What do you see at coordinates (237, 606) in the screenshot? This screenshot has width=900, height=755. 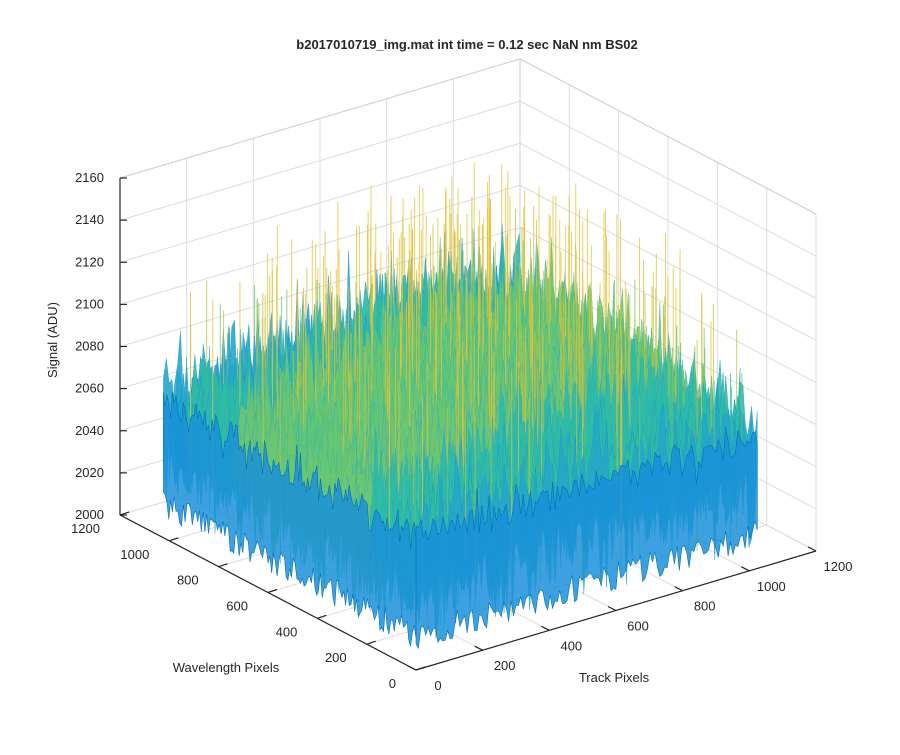 I see `wavelength-tick-label: 600` at bounding box center [237, 606].